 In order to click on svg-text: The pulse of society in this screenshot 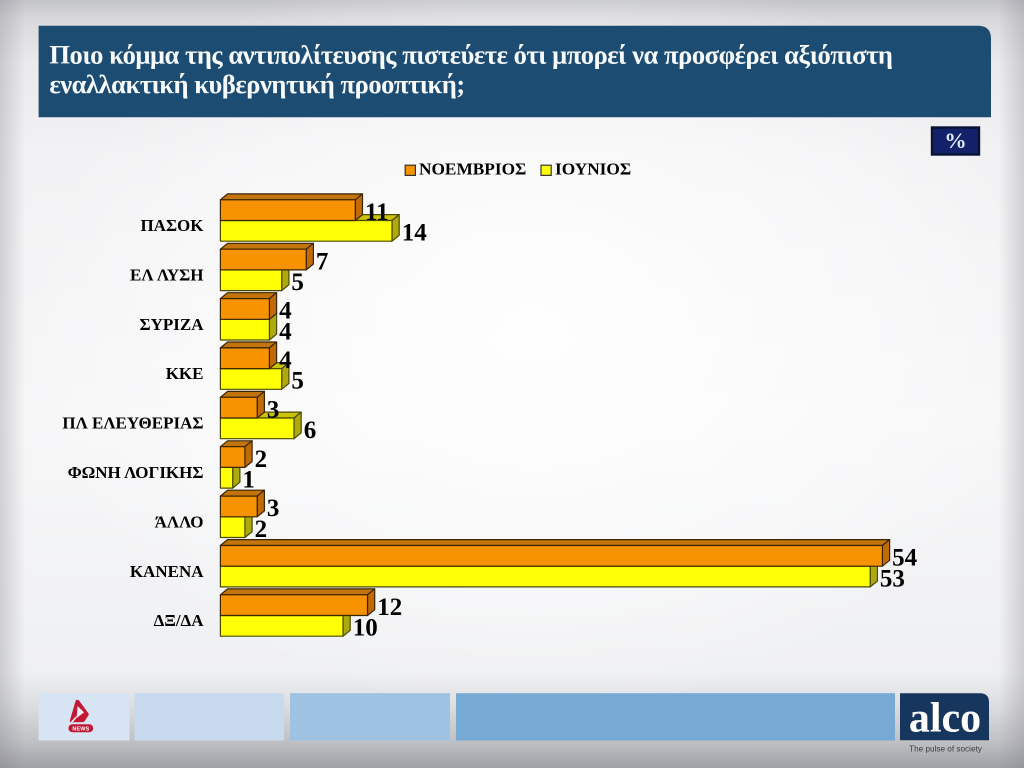, I will do `click(946, 749)`.